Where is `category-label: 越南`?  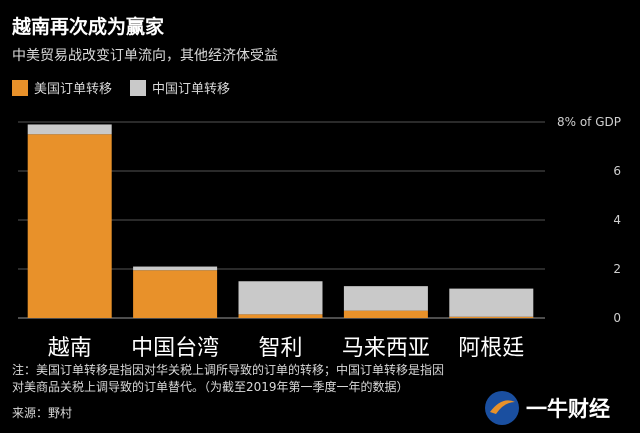
category-label: 越南 is located at coordinates (70, 348).